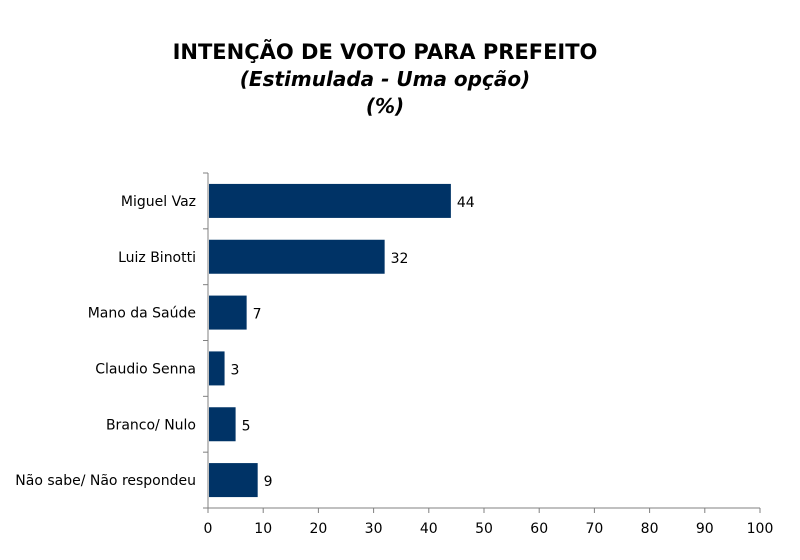  Describe the element at coordinates (484, 529) in the screenshot. I see `x-tick-label: 50` at that location.